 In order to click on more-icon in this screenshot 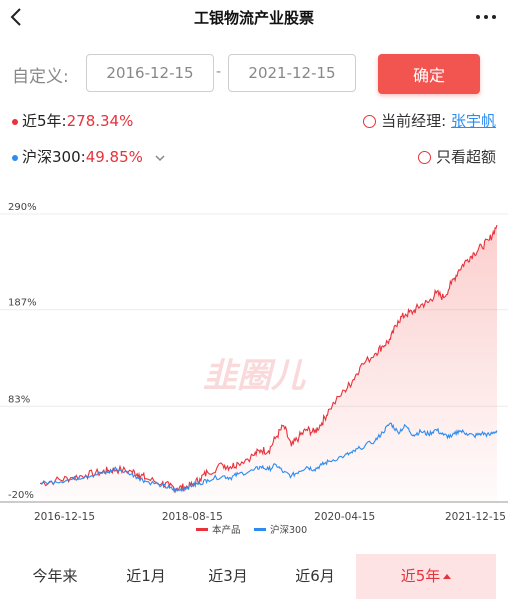, I will do `click(486, 17)`.